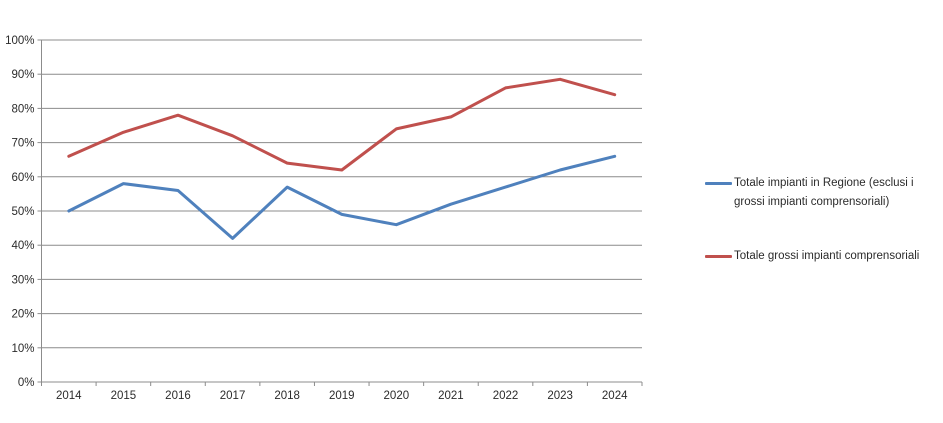 This screenshot has height=423, width=943. Describe the element at coordinates (560, 396) in the screenshot. I see `x-axis-tick-label: 2023` at that location.